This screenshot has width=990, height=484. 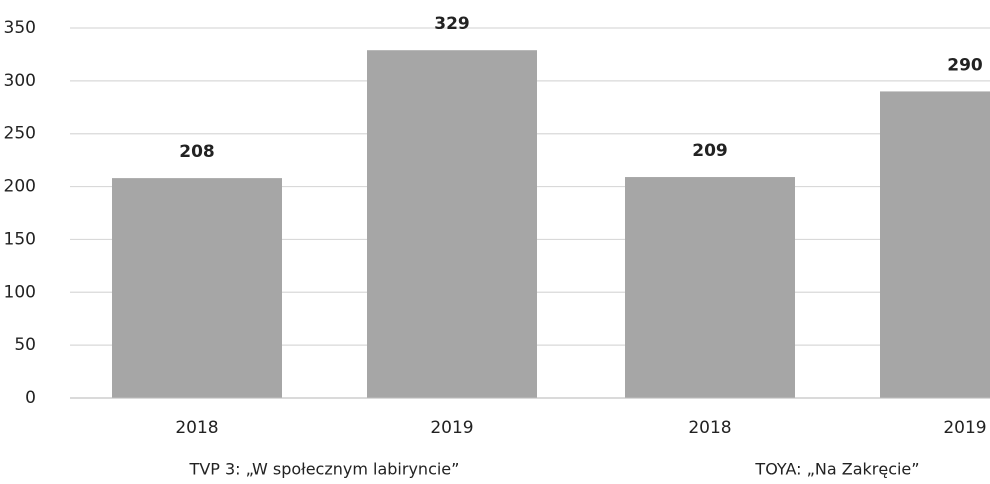 I want to click on value-label: 329, so click(x=452, y=24).